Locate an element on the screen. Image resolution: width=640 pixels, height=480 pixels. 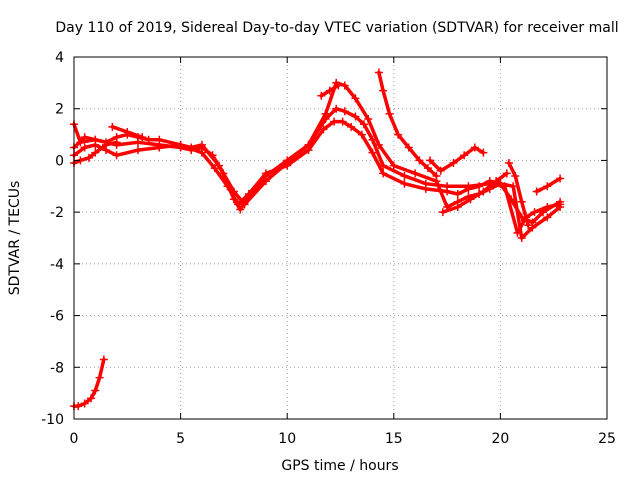
y-tick-label: -6 is located at coordinates (57, 317).